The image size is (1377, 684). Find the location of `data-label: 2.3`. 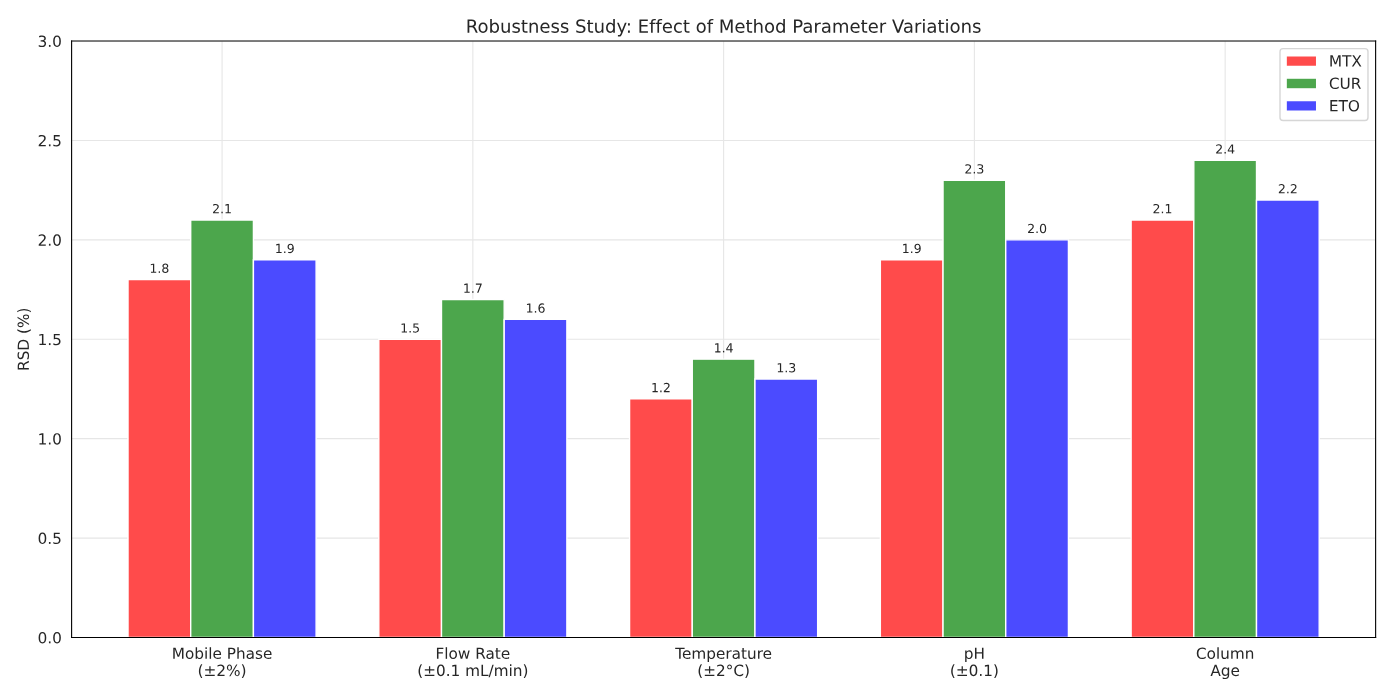

data-label: 2.3 is located at coordinates (974, 169).